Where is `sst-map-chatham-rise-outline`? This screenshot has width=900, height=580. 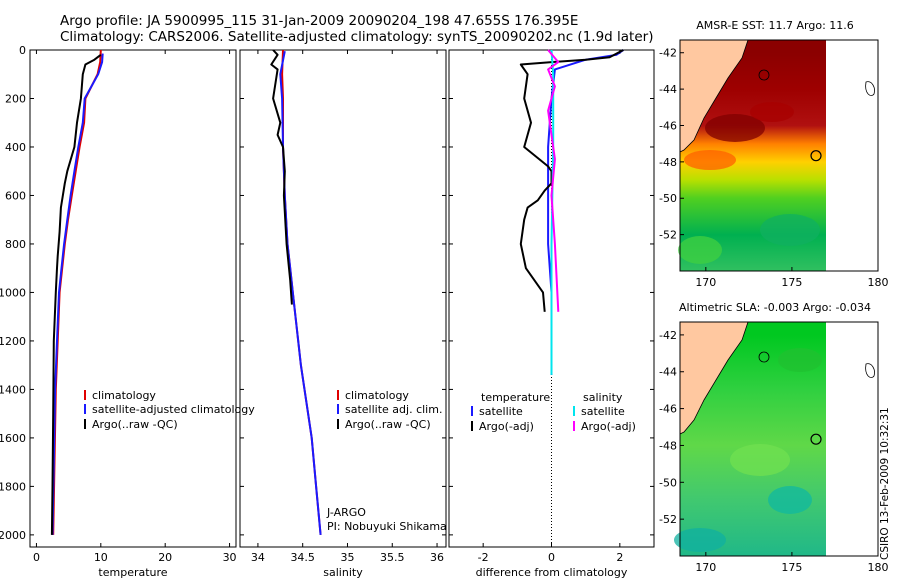
sst-map-chatham-rise-outline is located at coordinates (764, 75).